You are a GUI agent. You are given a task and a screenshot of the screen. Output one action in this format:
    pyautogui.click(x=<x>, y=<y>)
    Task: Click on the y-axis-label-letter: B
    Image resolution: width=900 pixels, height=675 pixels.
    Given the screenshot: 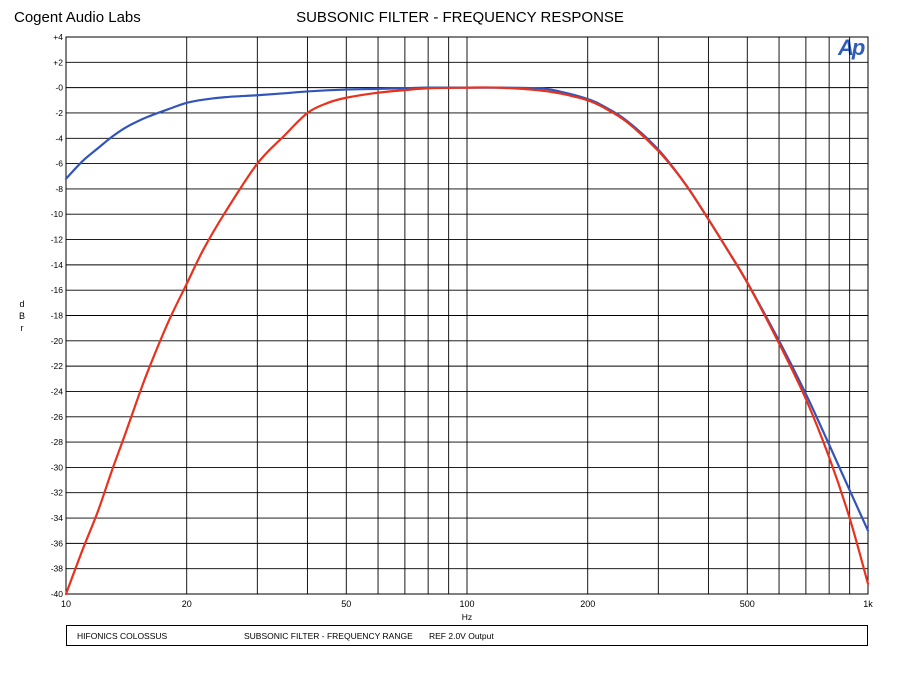 What is the action you would take?
    pyautogui.click(x=21, y=316)
    